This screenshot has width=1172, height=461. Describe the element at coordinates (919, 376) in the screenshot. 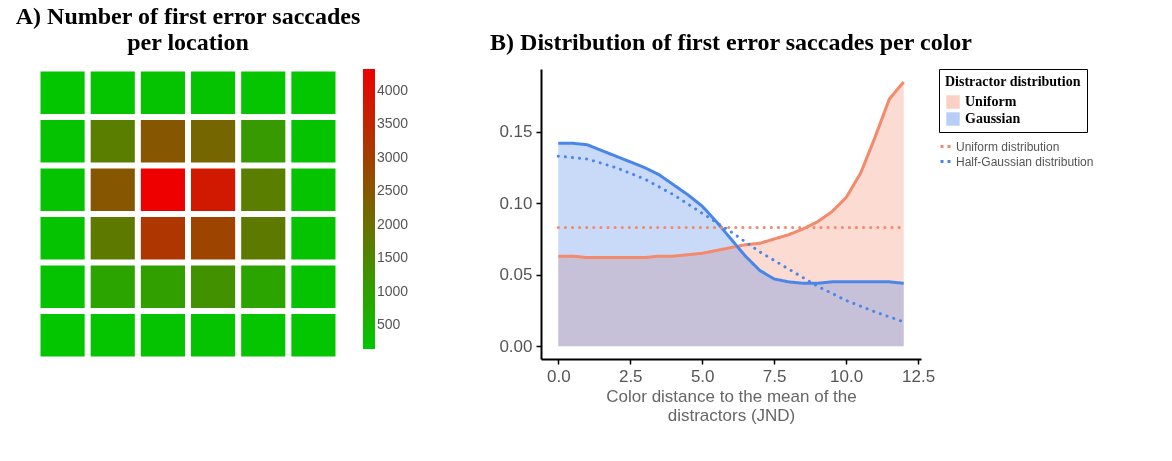

I see `x-tick-label: 12.5` at that location.